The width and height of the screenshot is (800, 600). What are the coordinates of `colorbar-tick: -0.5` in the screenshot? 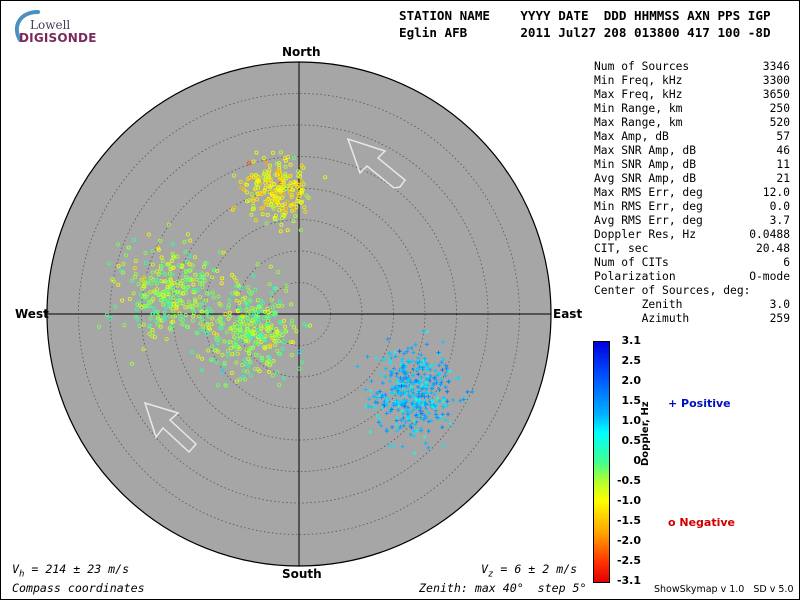 It's located at (628, 480).